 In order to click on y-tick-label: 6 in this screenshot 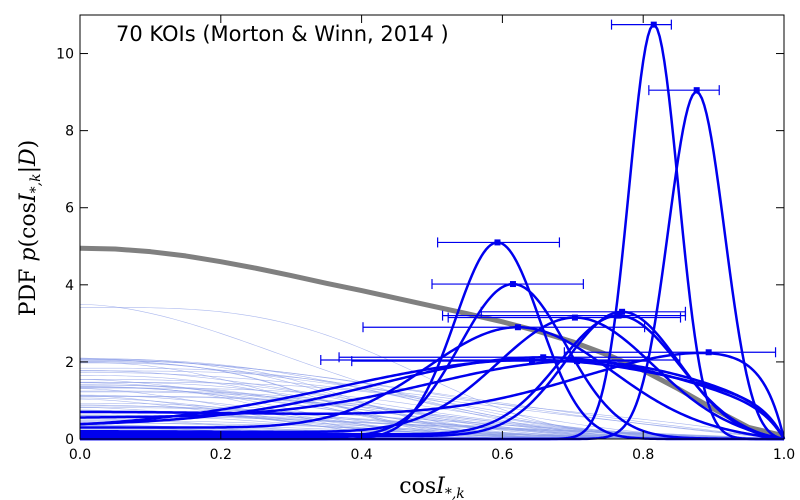, I will do `click(69, 209)`.